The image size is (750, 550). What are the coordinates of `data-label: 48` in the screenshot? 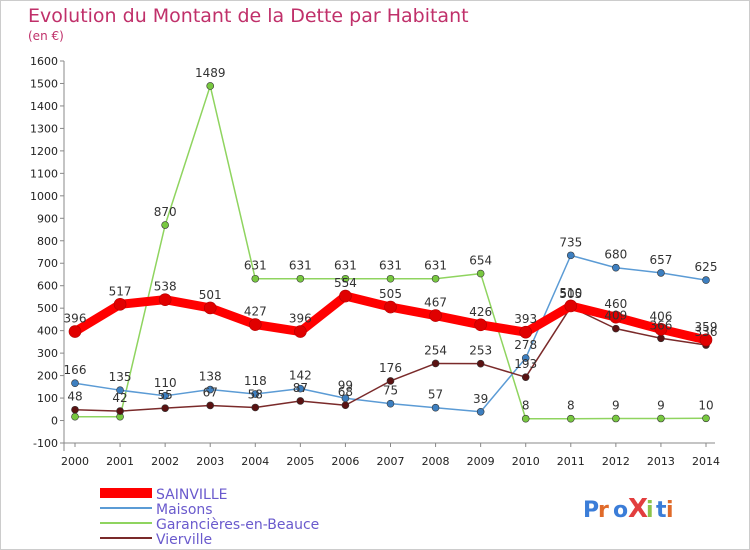 It's located at (74, 397).